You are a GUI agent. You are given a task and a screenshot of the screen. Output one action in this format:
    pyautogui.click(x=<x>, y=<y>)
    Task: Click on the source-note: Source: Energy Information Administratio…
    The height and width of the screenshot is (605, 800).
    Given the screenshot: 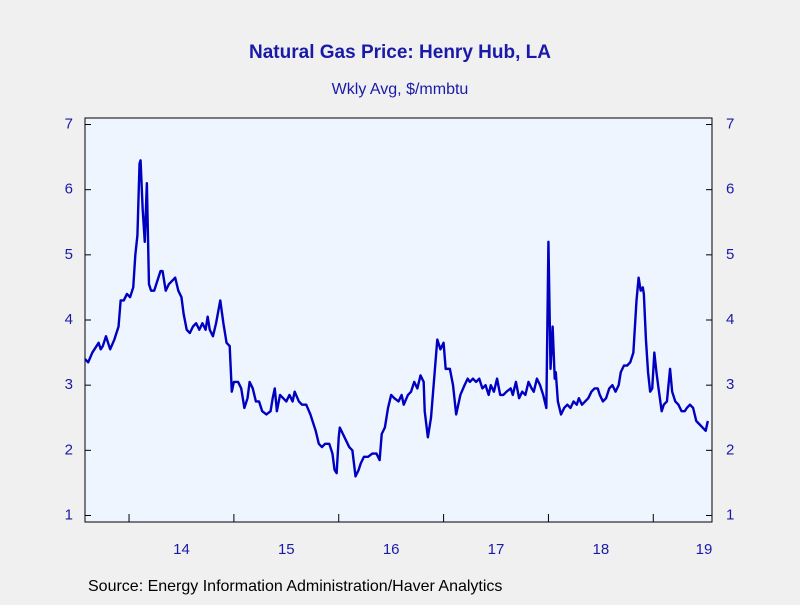 What is the action you would take?
    pyautogui.click(x=295, y=586)
    